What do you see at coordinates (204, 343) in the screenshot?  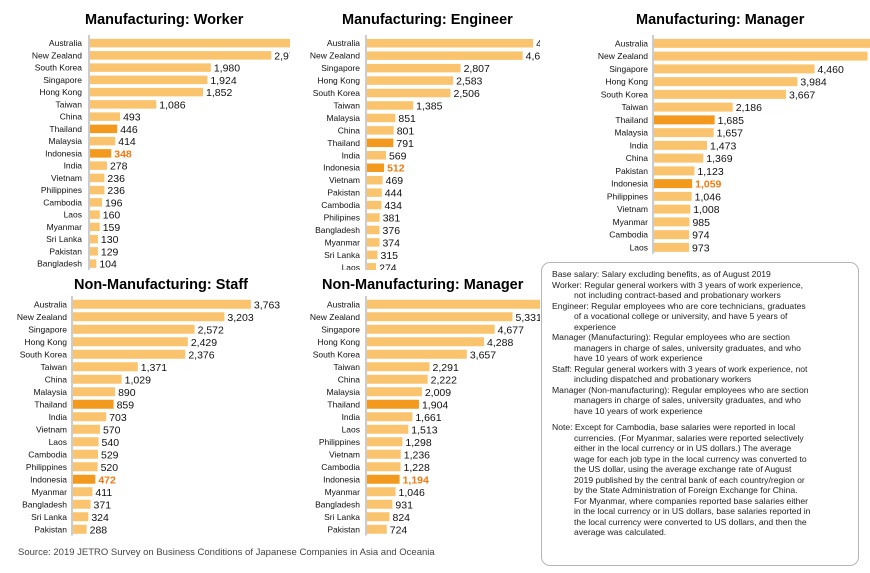 I see `value-label: 2,429` at bounding box center [204, 343].